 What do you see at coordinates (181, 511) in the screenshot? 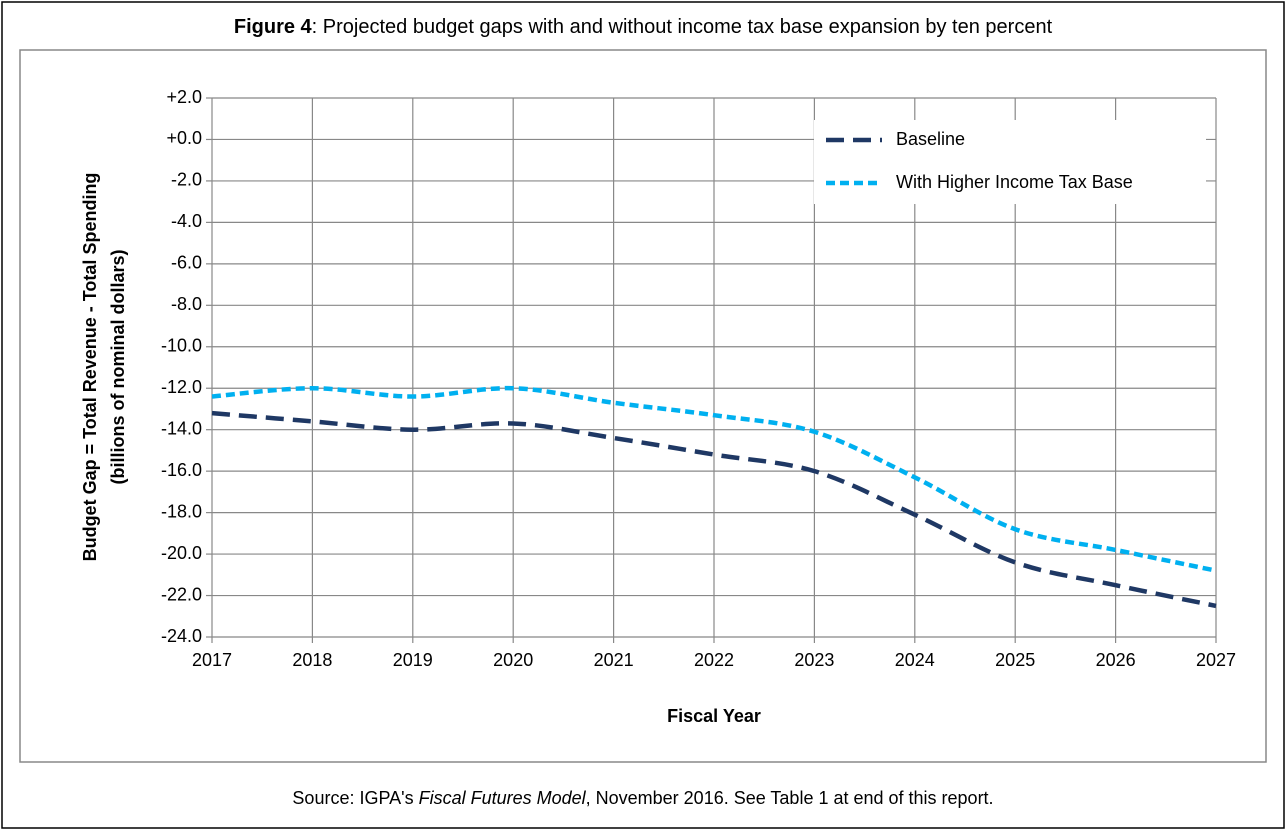
I see `y-tick-label: -18.0` at bounding box center [181, 511].